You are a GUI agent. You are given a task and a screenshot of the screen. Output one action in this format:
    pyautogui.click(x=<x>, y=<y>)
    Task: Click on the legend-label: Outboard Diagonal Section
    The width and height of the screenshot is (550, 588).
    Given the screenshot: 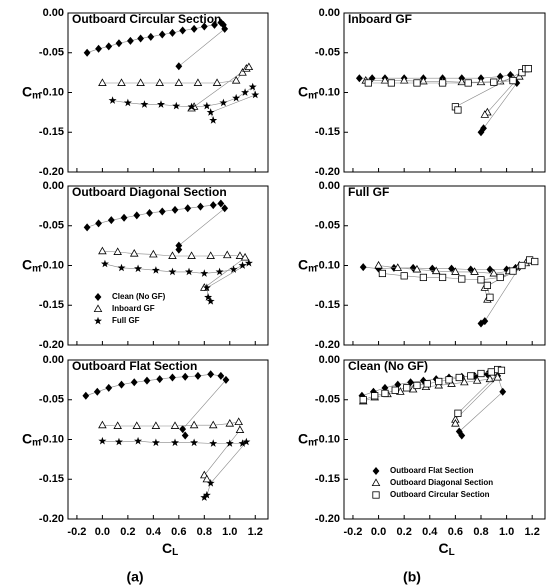 What is the action you would take?
    pyautogui.click(x=441, y=482)
    